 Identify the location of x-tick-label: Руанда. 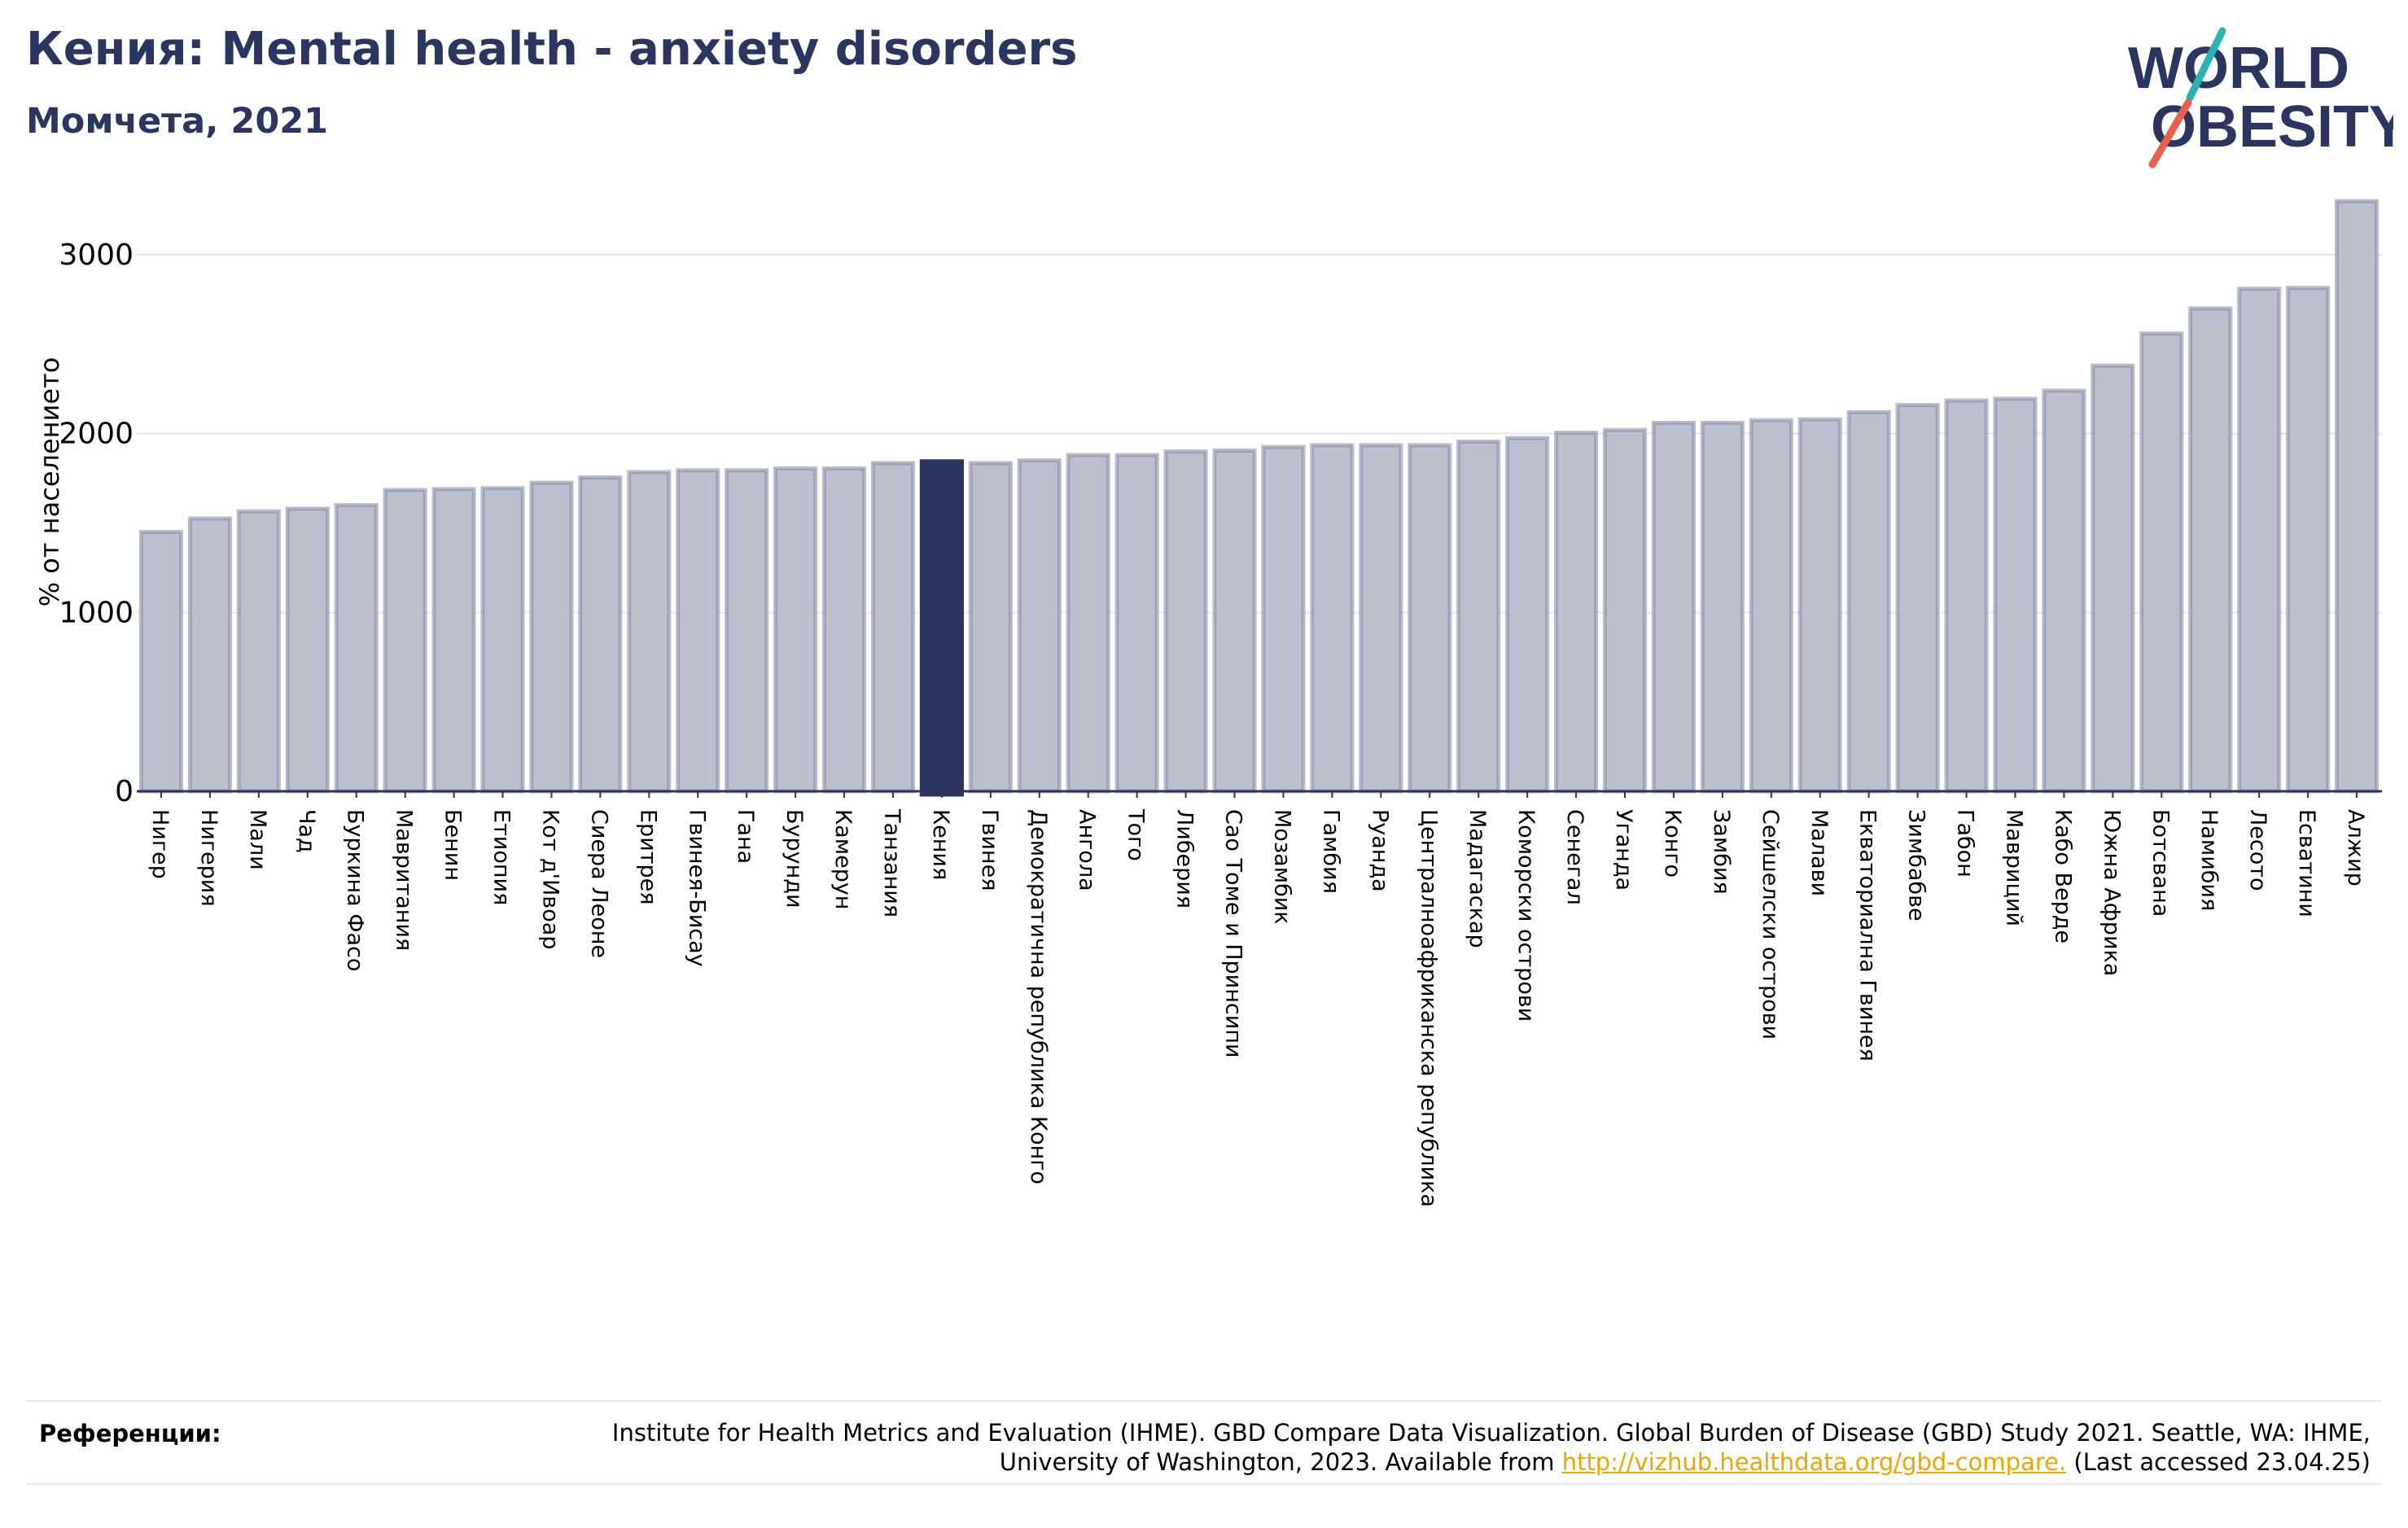
(1379, 851).